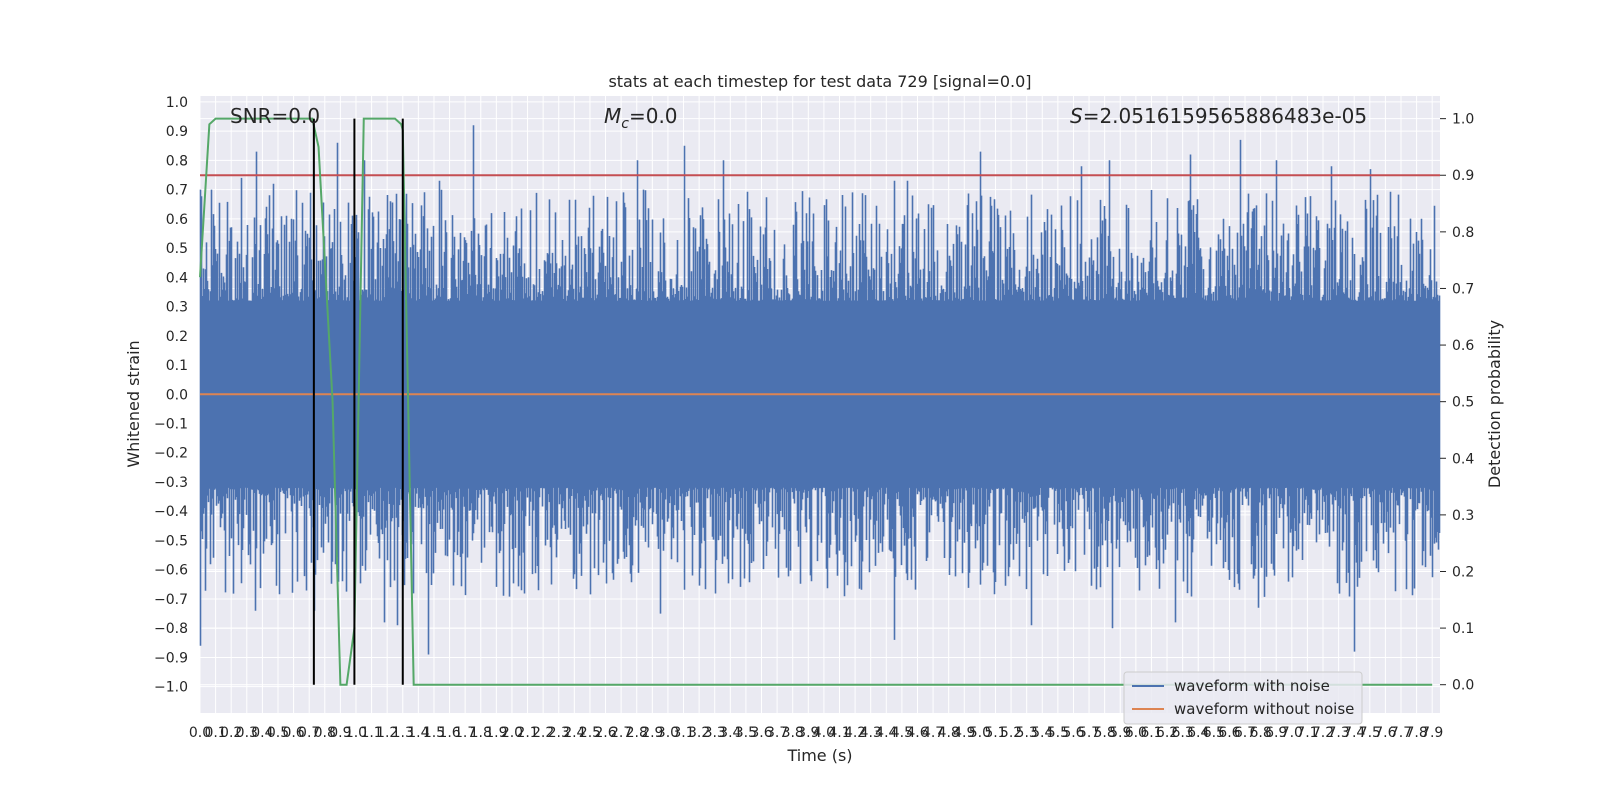 The image size is (1600, 804). I want to click on x-tick-label: 6.5, so click(1214, 733).